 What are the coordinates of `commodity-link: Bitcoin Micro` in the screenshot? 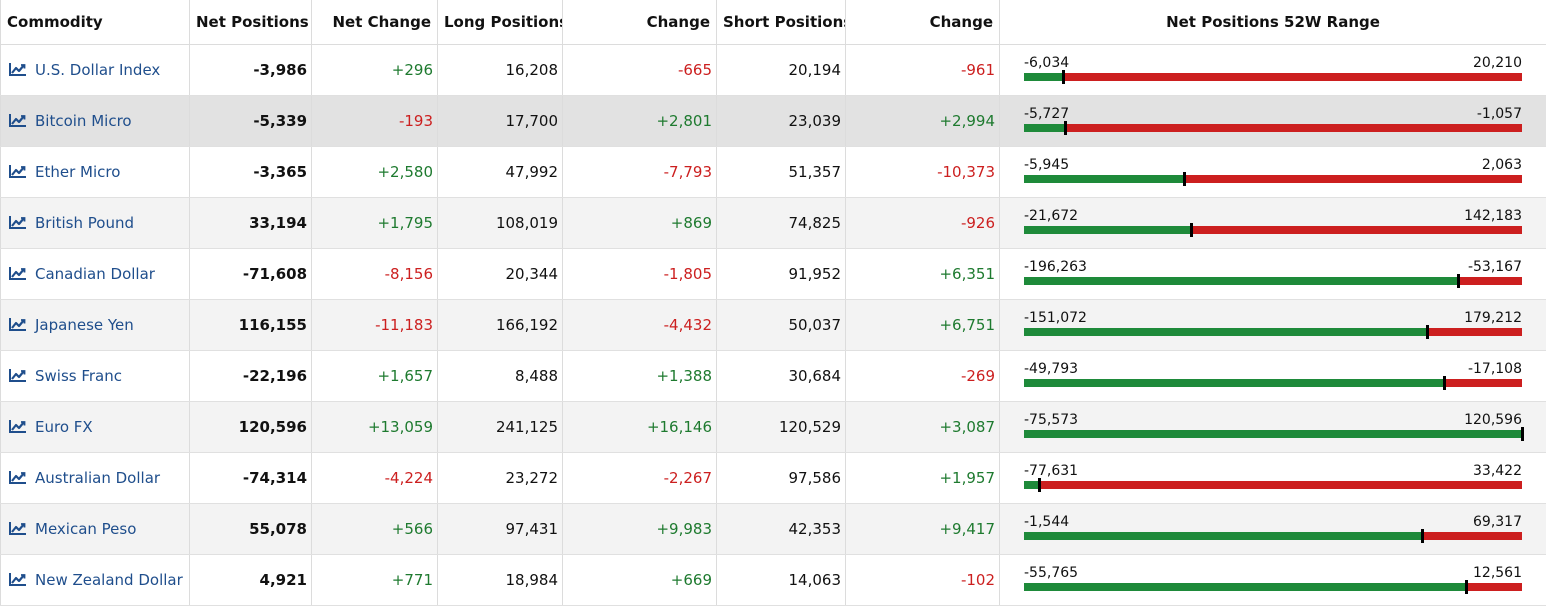 It's located at (68, 121).